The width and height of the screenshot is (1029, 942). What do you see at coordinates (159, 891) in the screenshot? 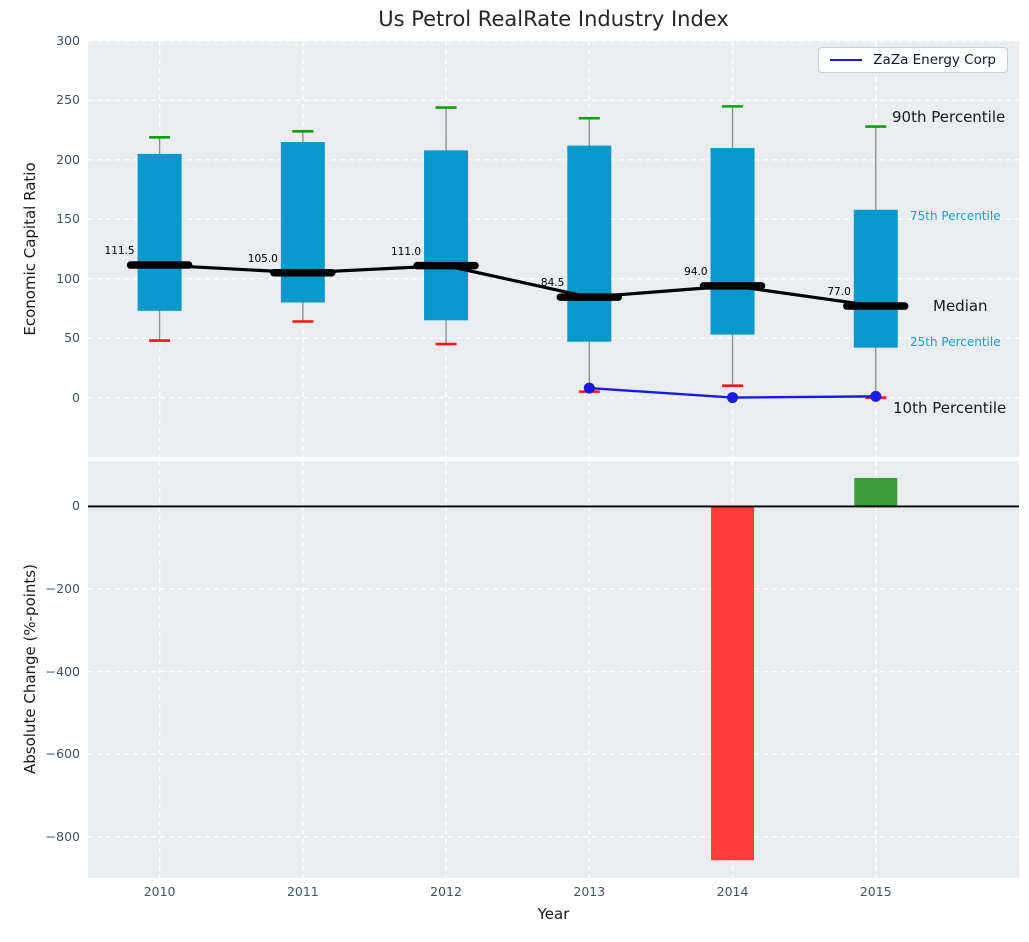
I see `x-tick-label: 2010` at bounding box center [159, 891].